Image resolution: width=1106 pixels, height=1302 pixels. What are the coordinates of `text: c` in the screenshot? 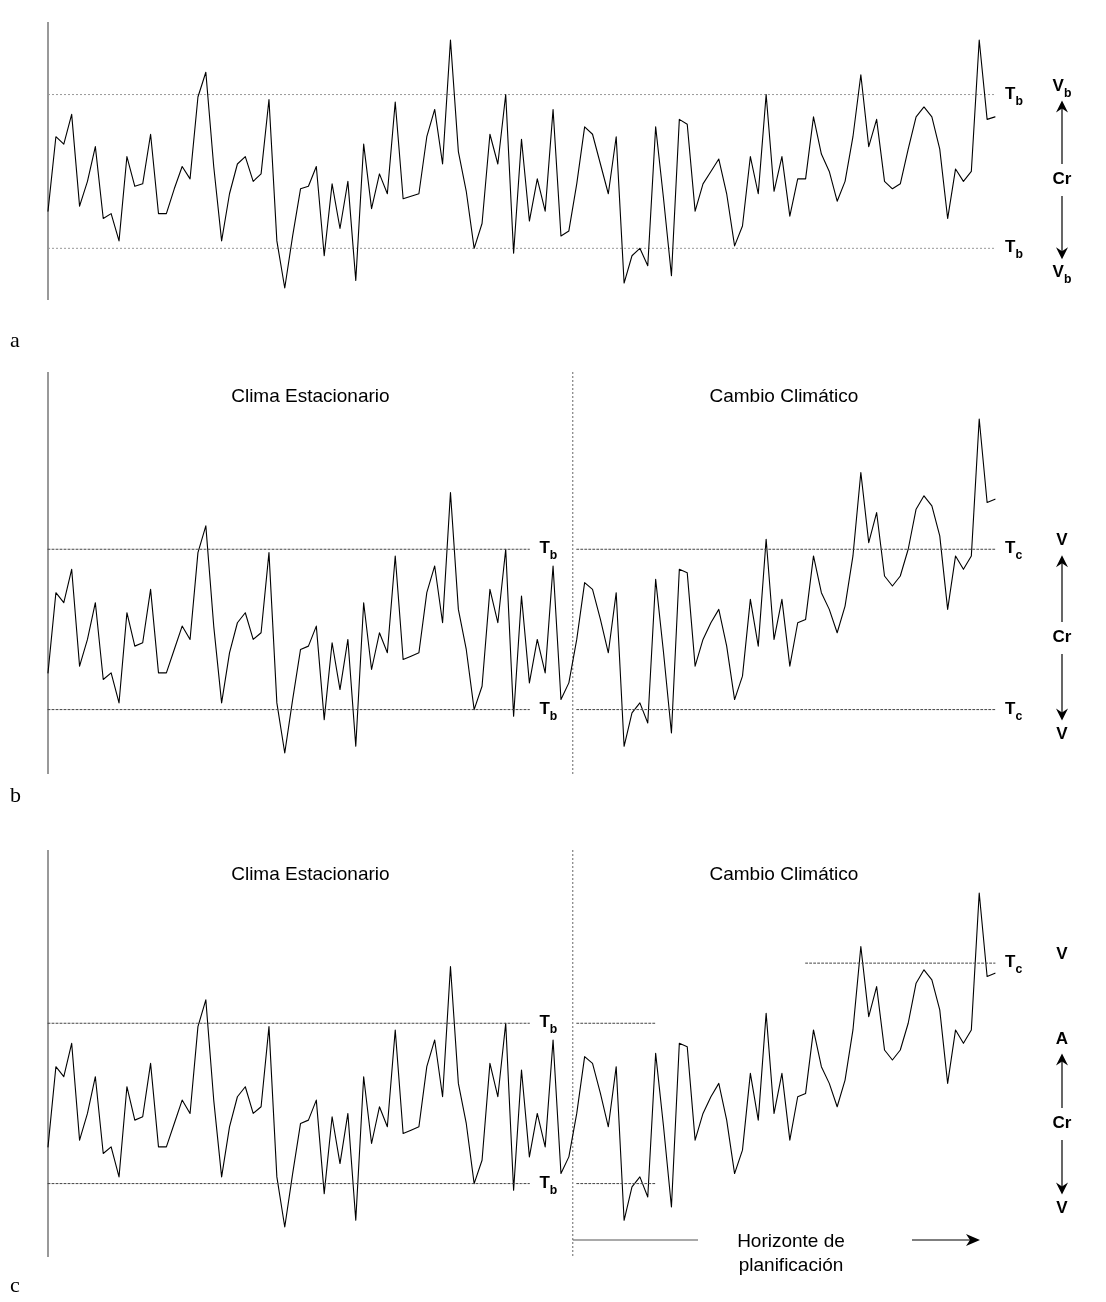 It's located at (15, 1284).